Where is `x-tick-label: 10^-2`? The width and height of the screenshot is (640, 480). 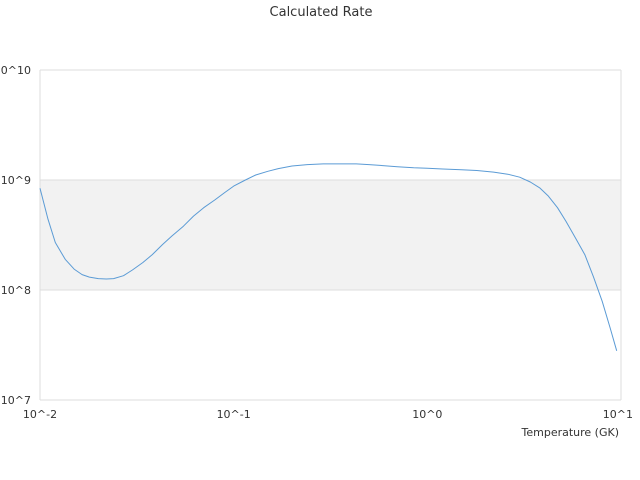 x-tick-label: 10^-2 is located at coordinates (40, 414).